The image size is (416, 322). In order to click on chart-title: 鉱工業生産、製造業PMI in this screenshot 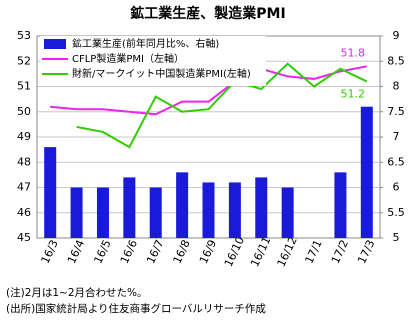, I will do `click(207, 13)`.